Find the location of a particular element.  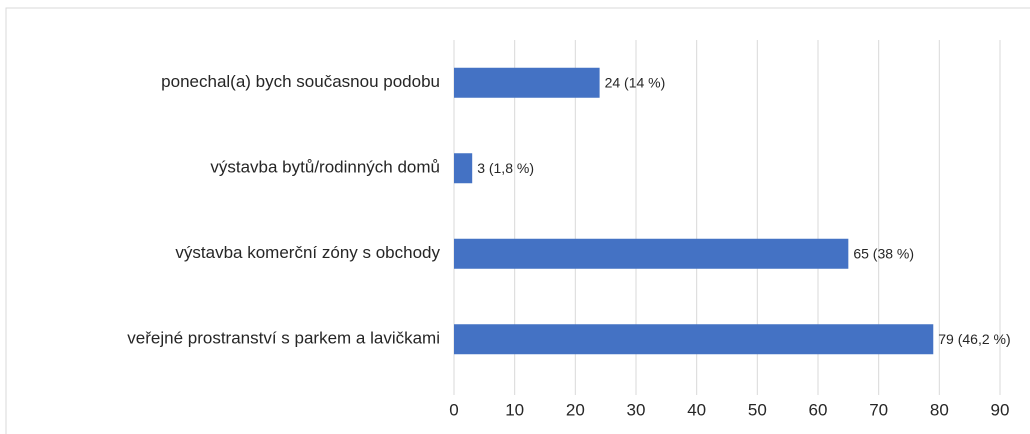

value-label: 79 (46,2 %) is located at coordinates (974, 339).